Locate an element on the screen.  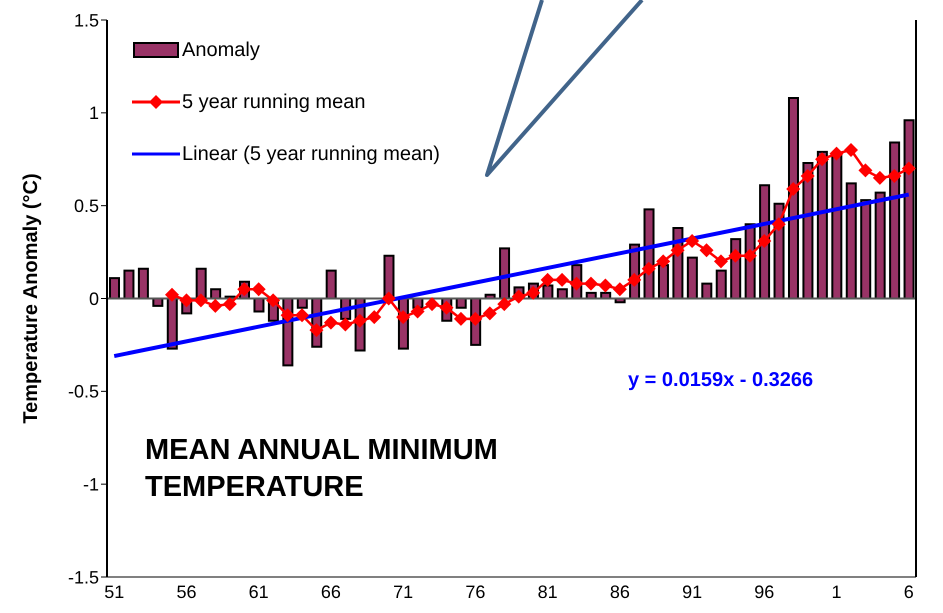
x-tick-label: 71 is located at coordinates (403, 592).